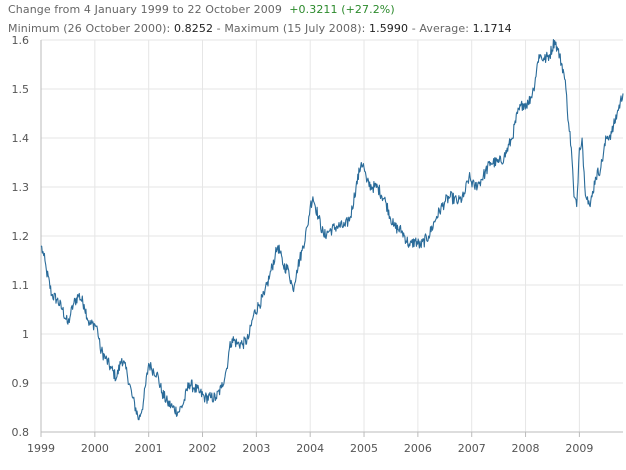  What do you see at coordinates (389, 28) in the screenshot?
I see `max-value: 1.5990` at bounding box center [389, 28].